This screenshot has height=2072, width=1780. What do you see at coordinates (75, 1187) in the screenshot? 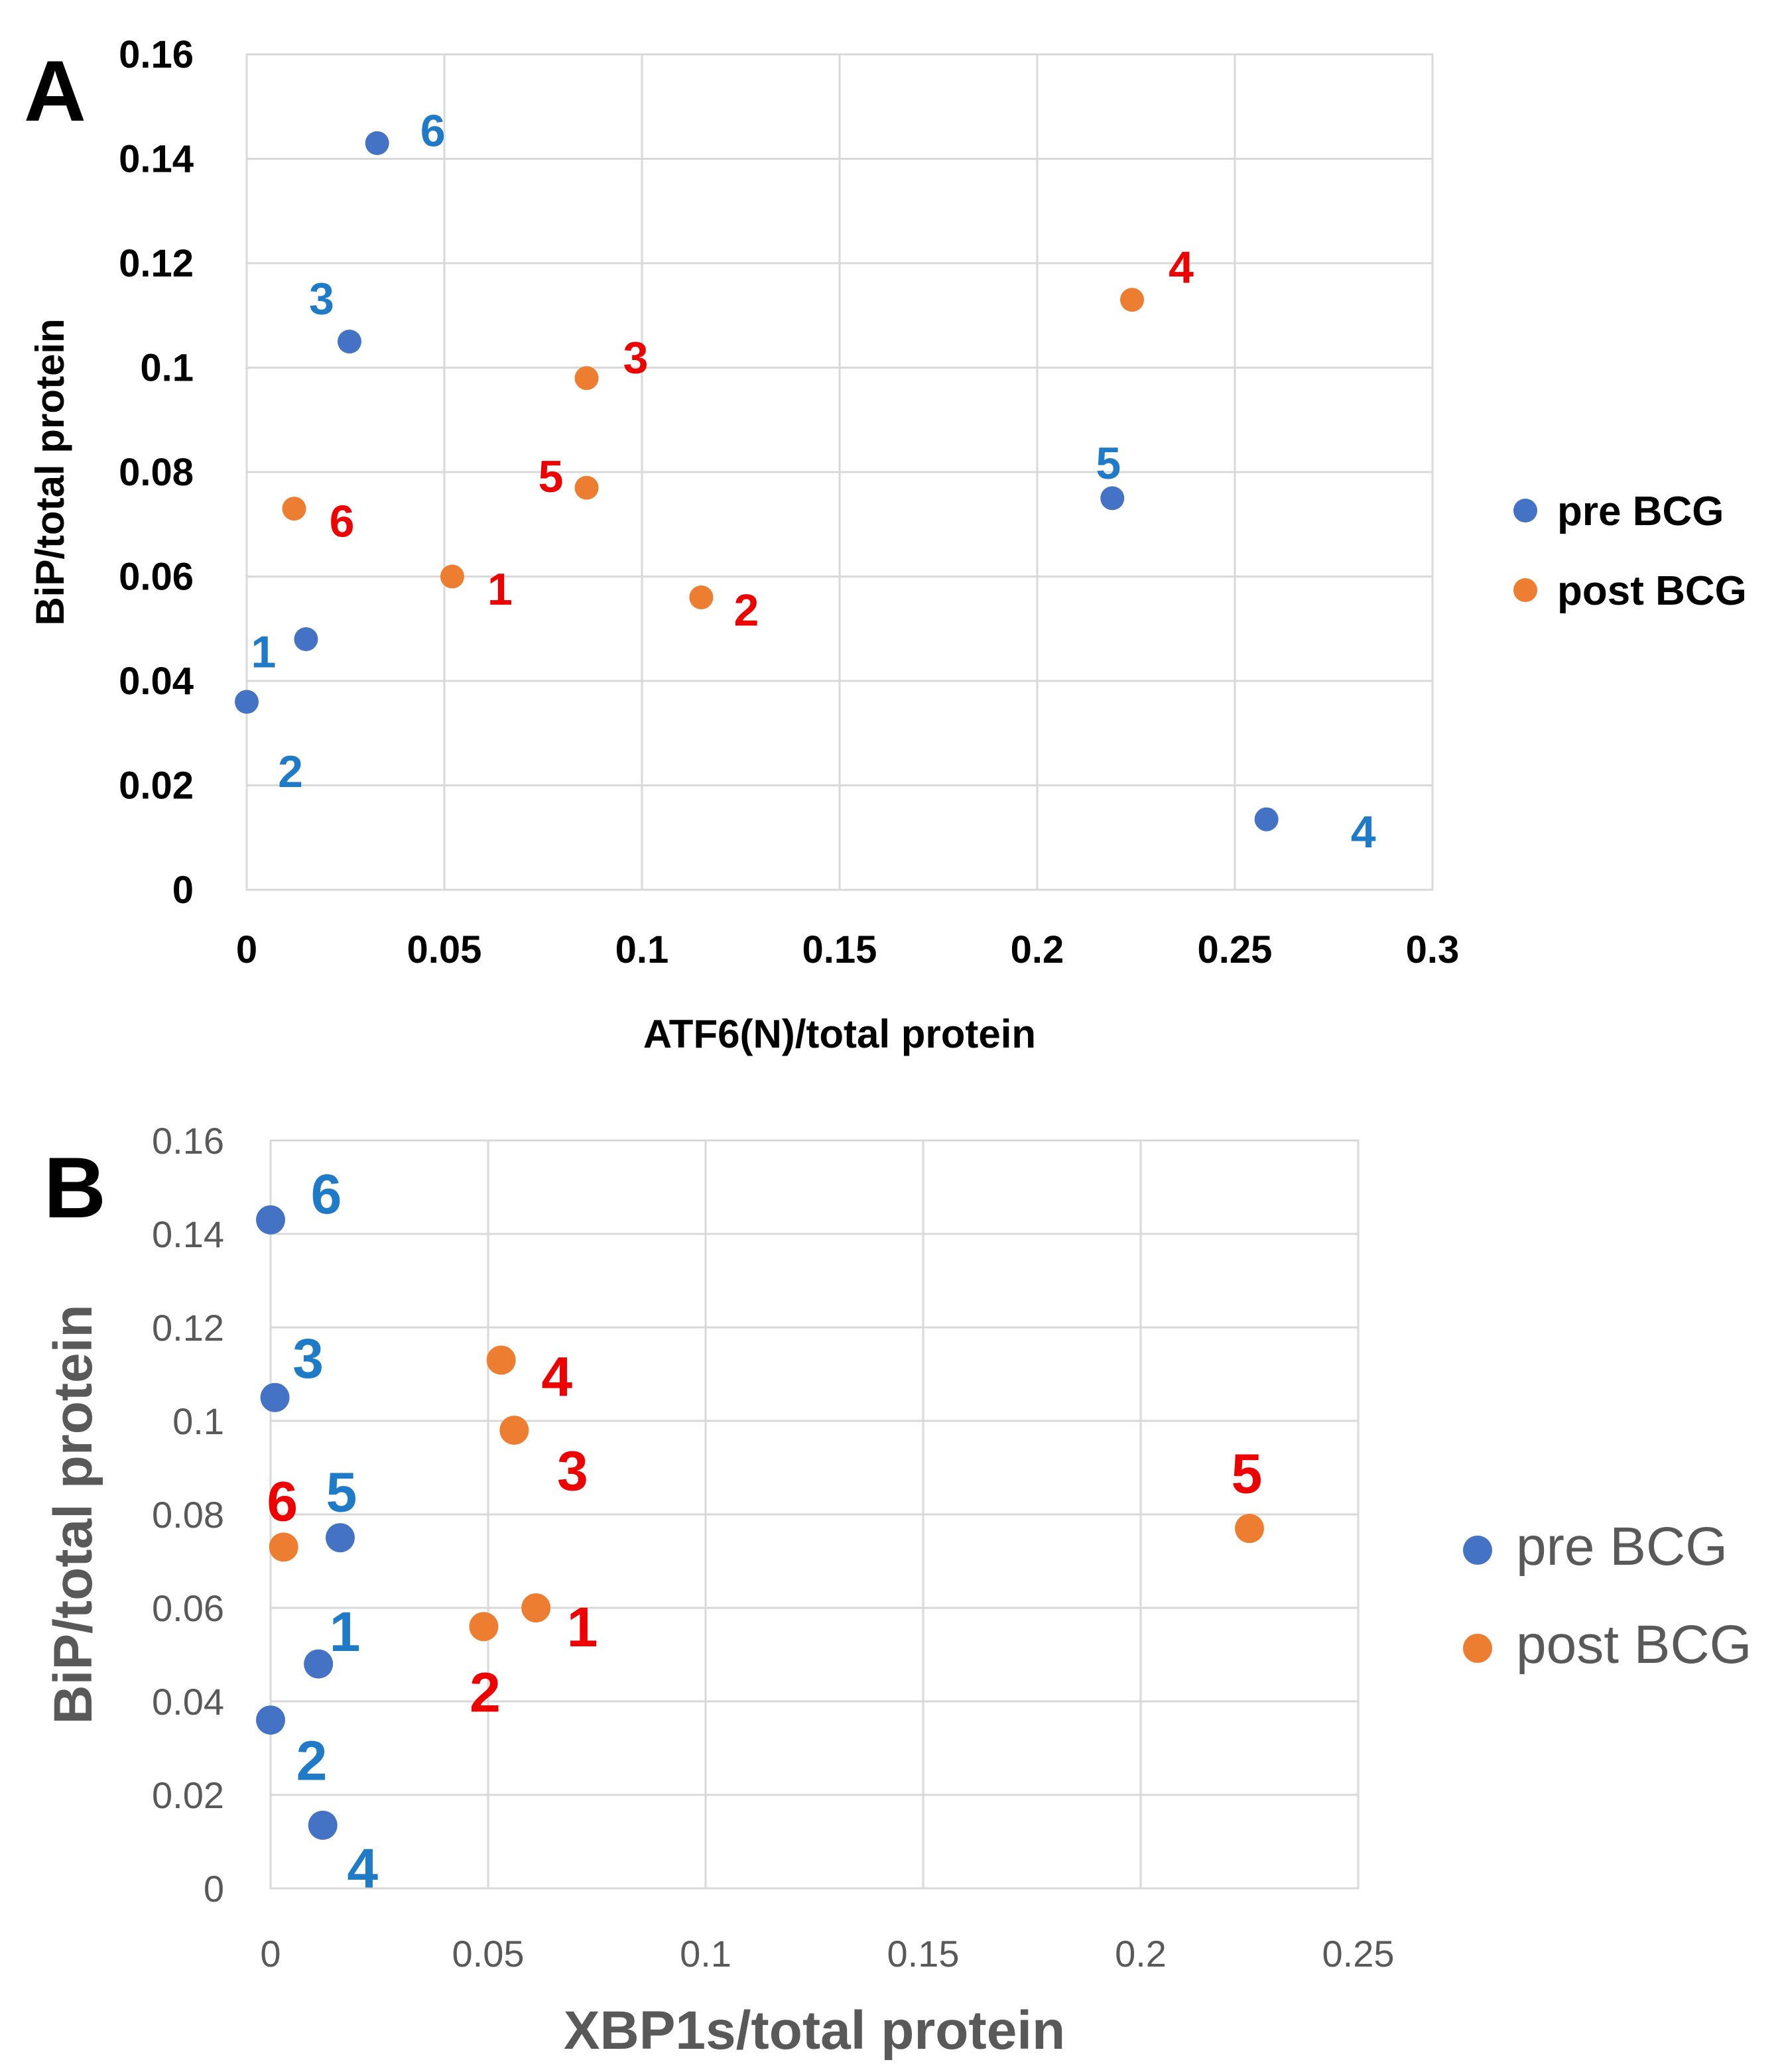
I see `panel-letter: B` at bounding box center [75, 1187].